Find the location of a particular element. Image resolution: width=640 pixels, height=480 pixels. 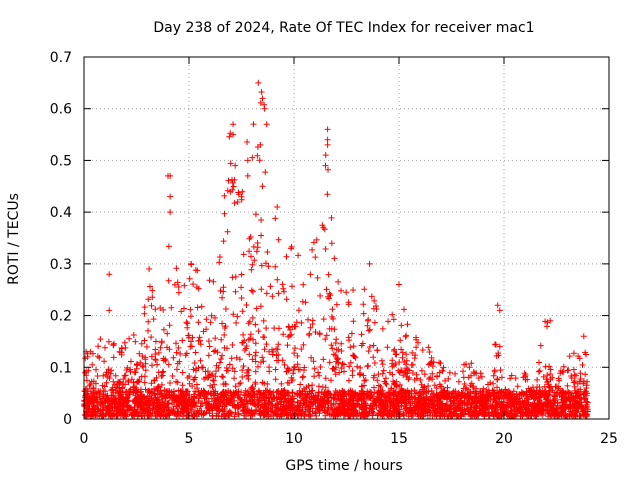

x-tick-label: 20 is located at coordinates (504, 439).